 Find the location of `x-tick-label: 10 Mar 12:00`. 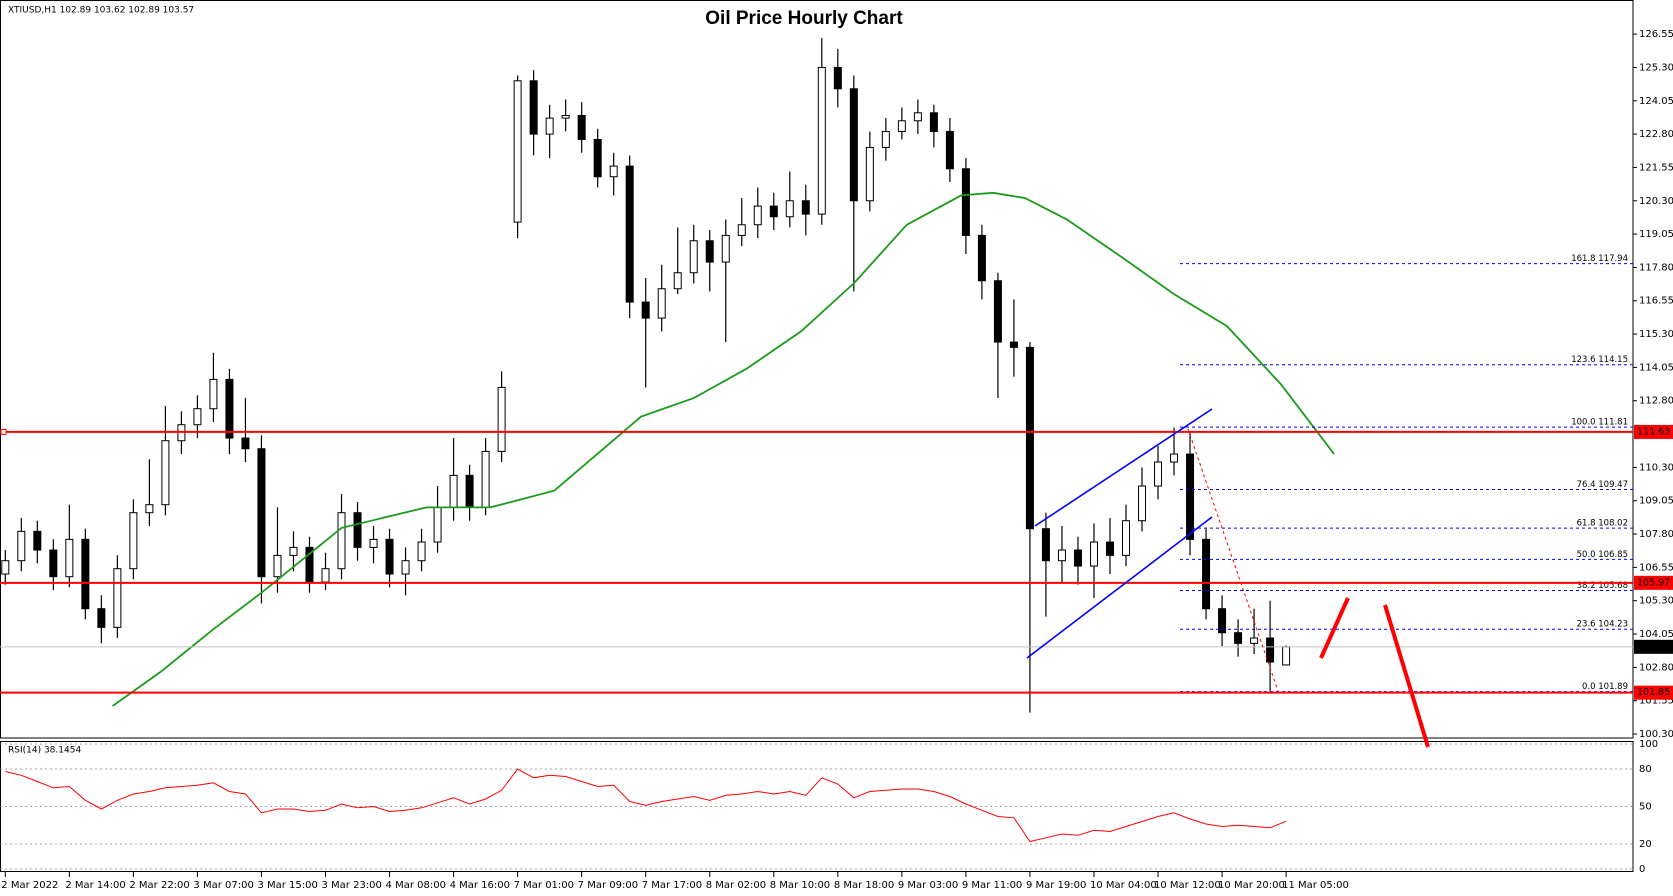

x-tick-label: 10 Mar 12:00 is located at coordinates (1187, 885).